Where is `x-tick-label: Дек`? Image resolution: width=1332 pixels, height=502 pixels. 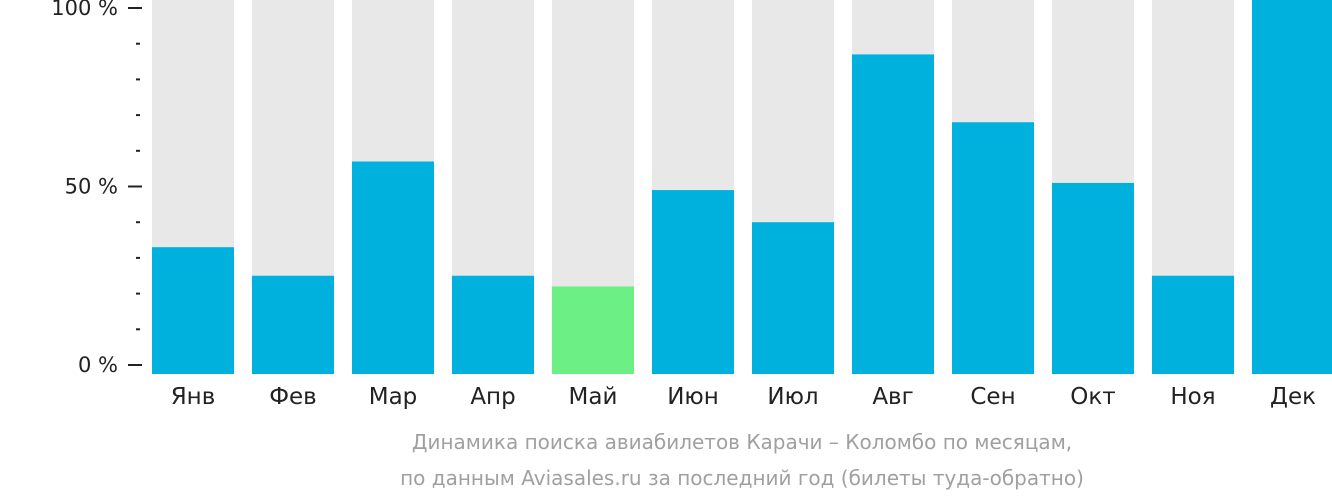 x-tick-label: Дек is located at coordinates (1293, 397).